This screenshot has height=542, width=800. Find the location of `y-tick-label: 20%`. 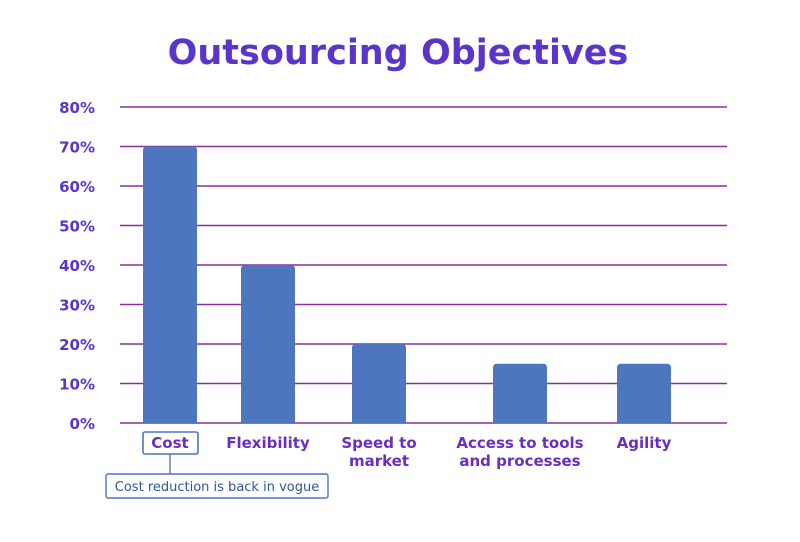

y-tick-label: 20% is located at coordinates (77, 345).